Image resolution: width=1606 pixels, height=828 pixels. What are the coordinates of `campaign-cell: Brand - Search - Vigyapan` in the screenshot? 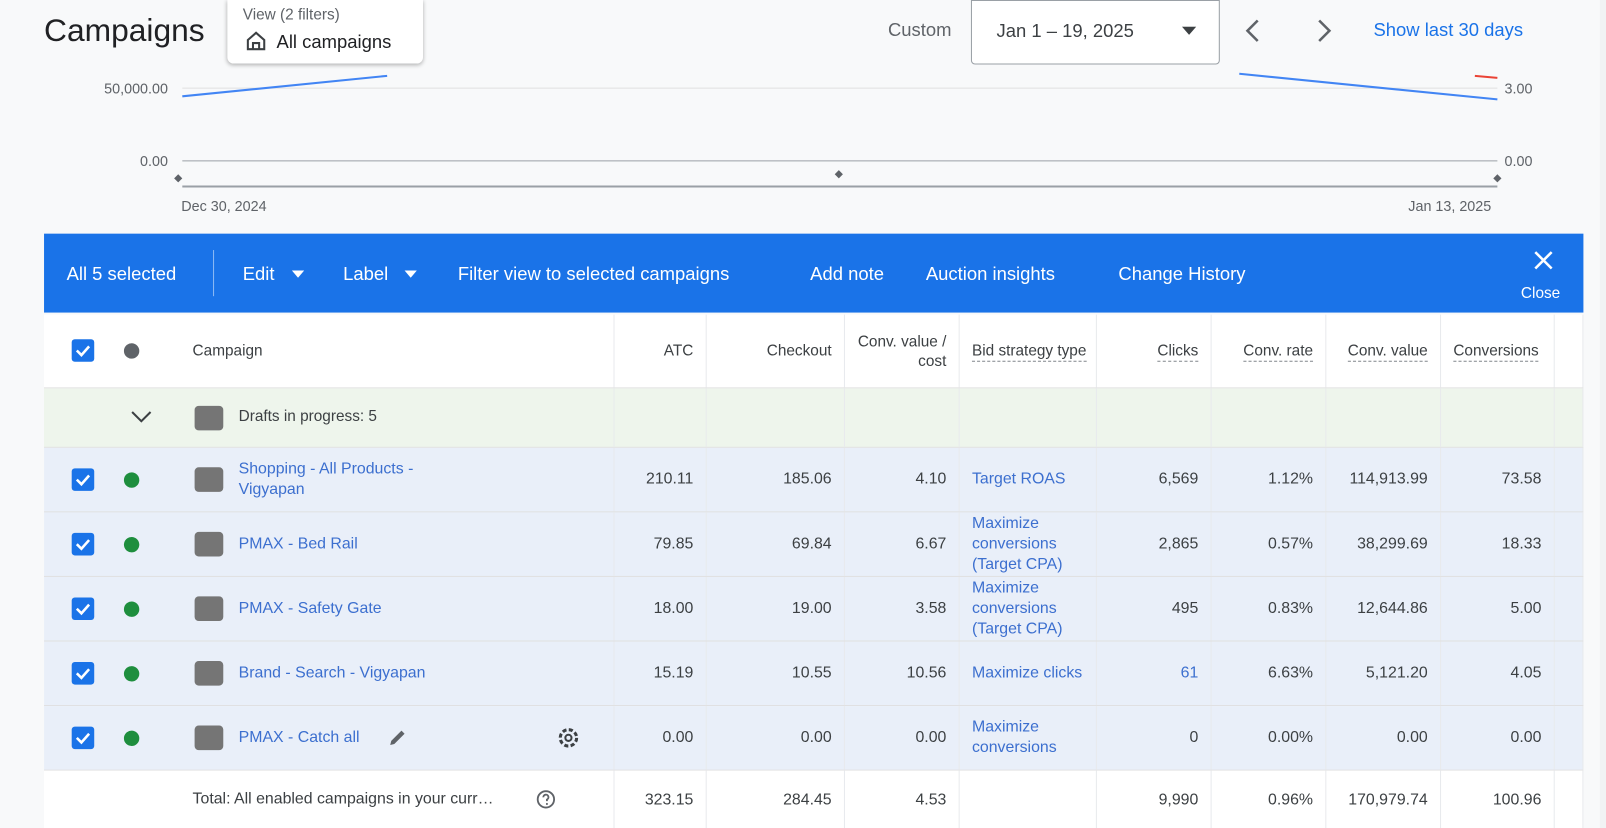 It's located at (329, 673).